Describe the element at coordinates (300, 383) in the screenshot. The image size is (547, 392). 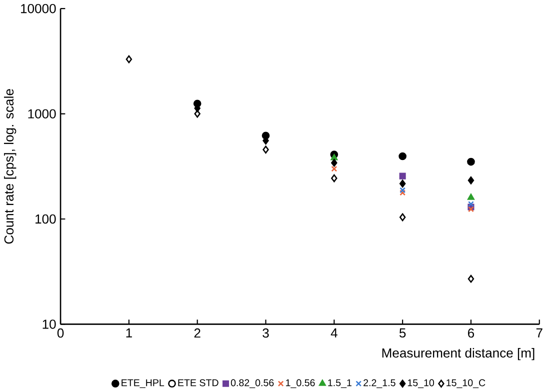
I see `legend-label: 1_0.56` at that location.